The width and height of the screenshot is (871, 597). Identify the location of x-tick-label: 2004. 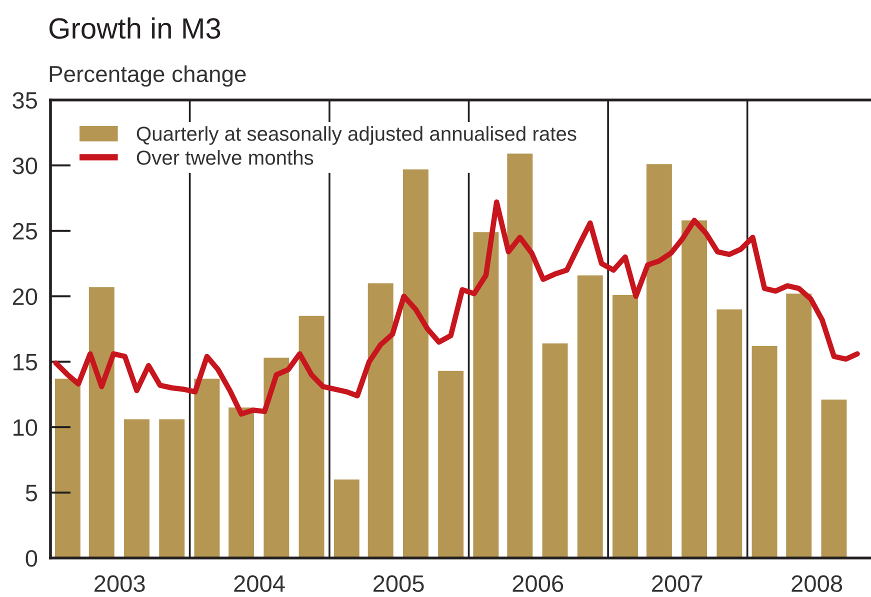
(259, 583).